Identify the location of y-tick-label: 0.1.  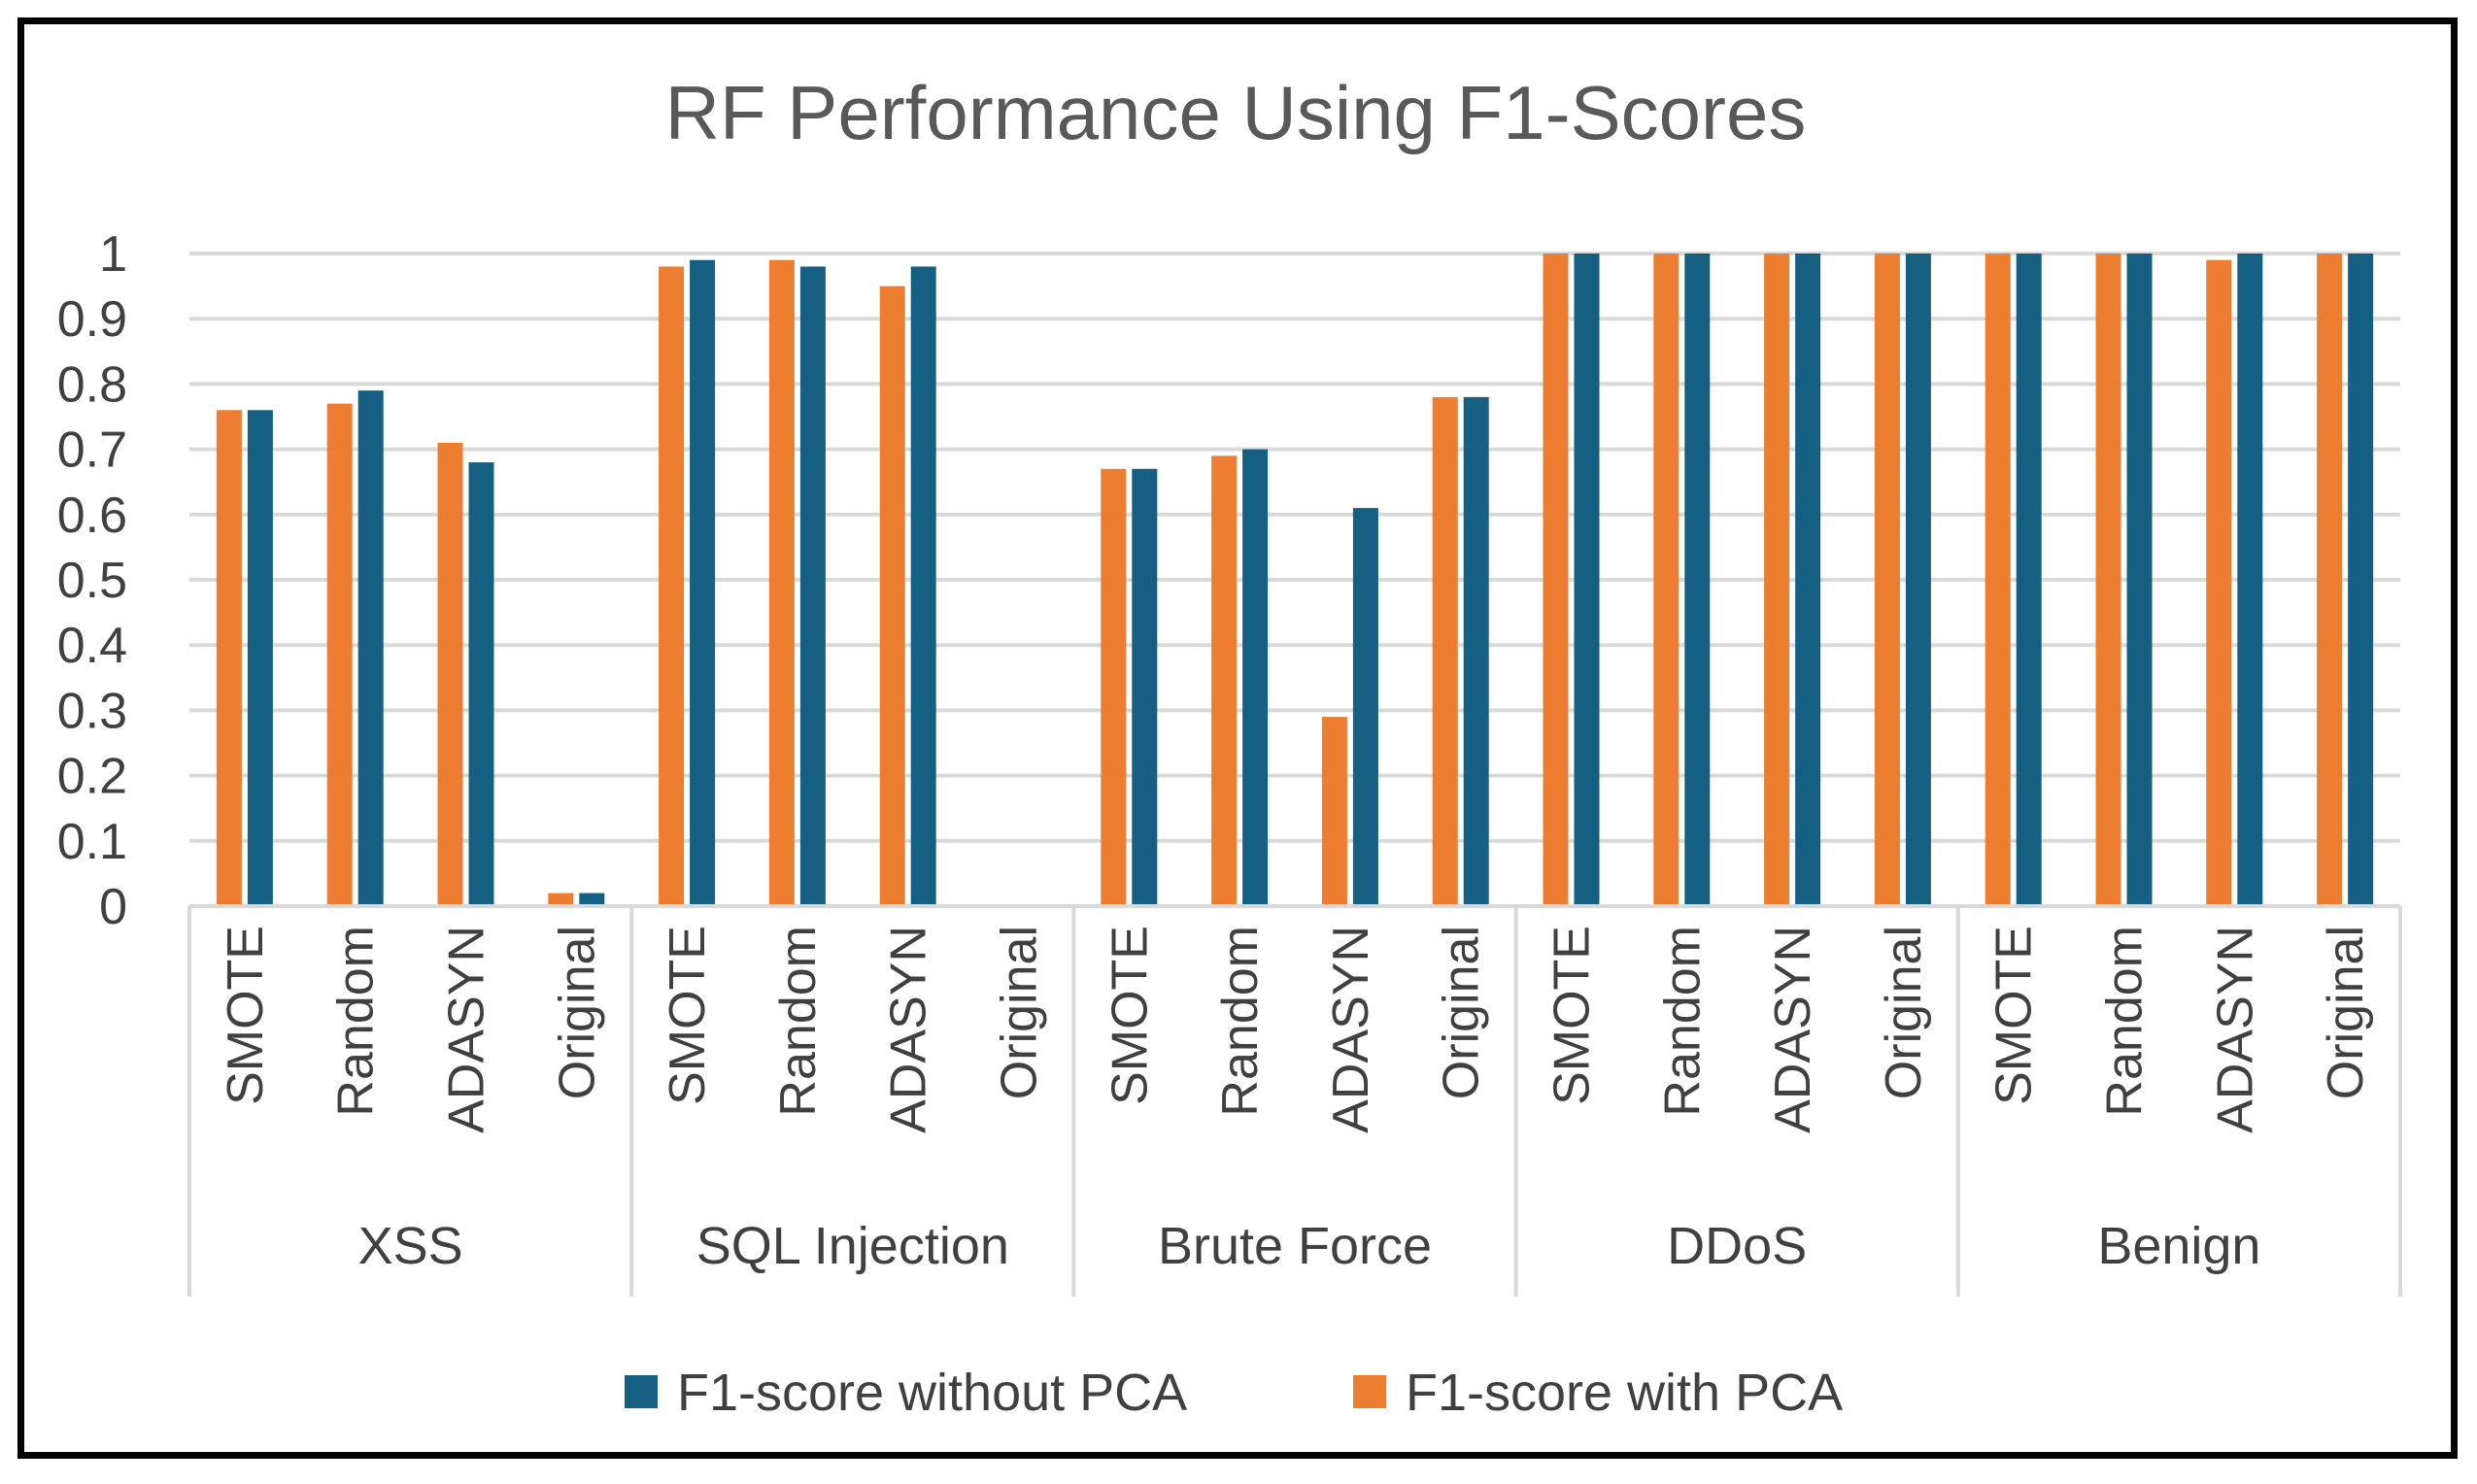
(92, 842).